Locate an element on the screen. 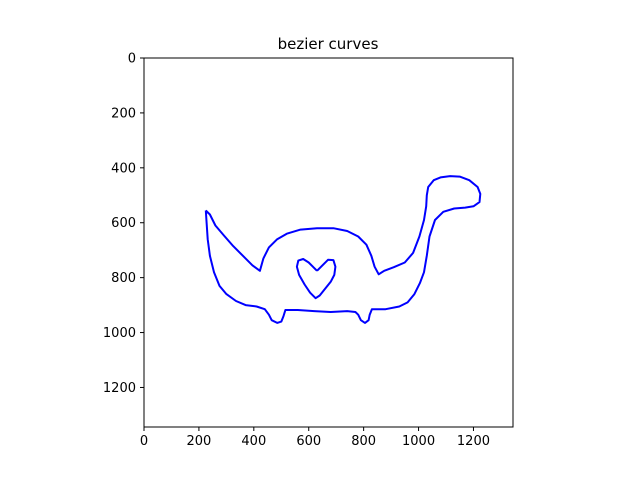 This screenshot has height=480, width=640. y-tick-label: 1200 is located at coordinates (119, 388).